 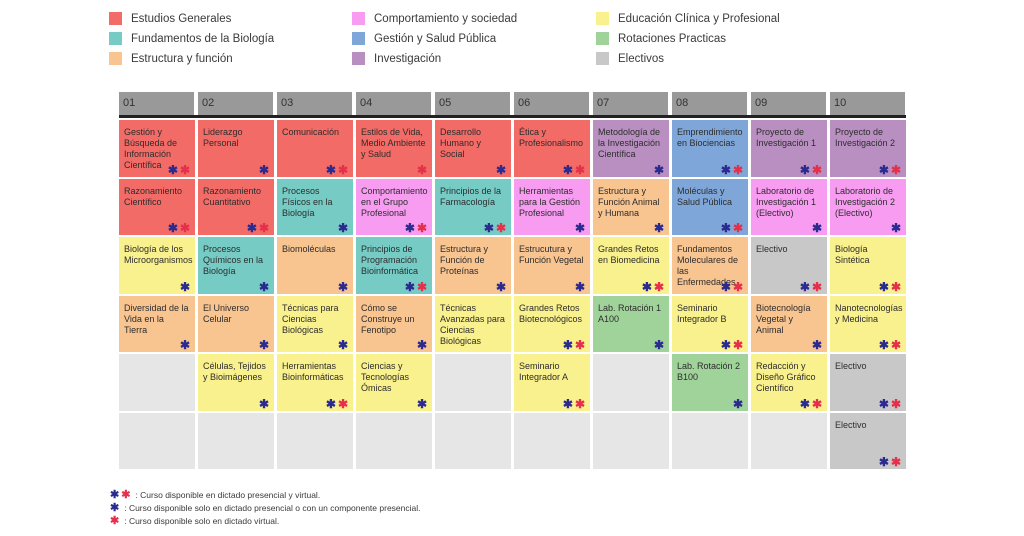 I want to click on course-title: Biotecnología Vegetal y Animal, so click(x=783, y=318).